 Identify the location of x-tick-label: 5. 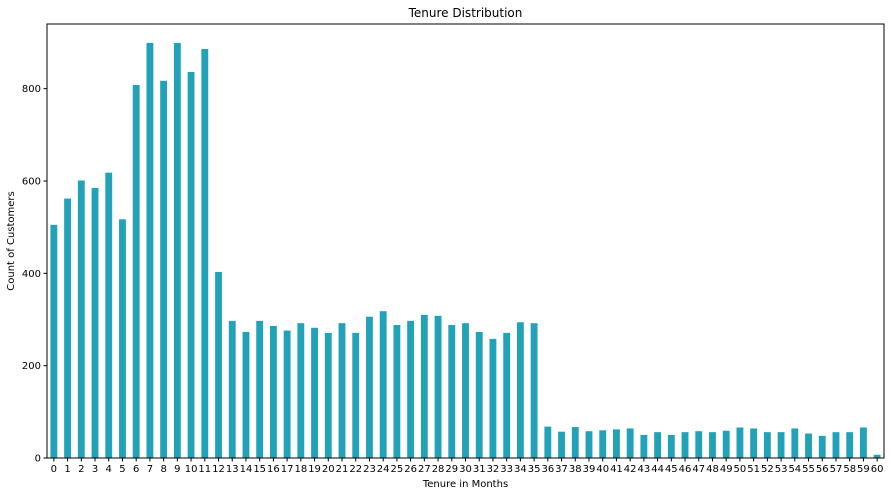
(122, 469).